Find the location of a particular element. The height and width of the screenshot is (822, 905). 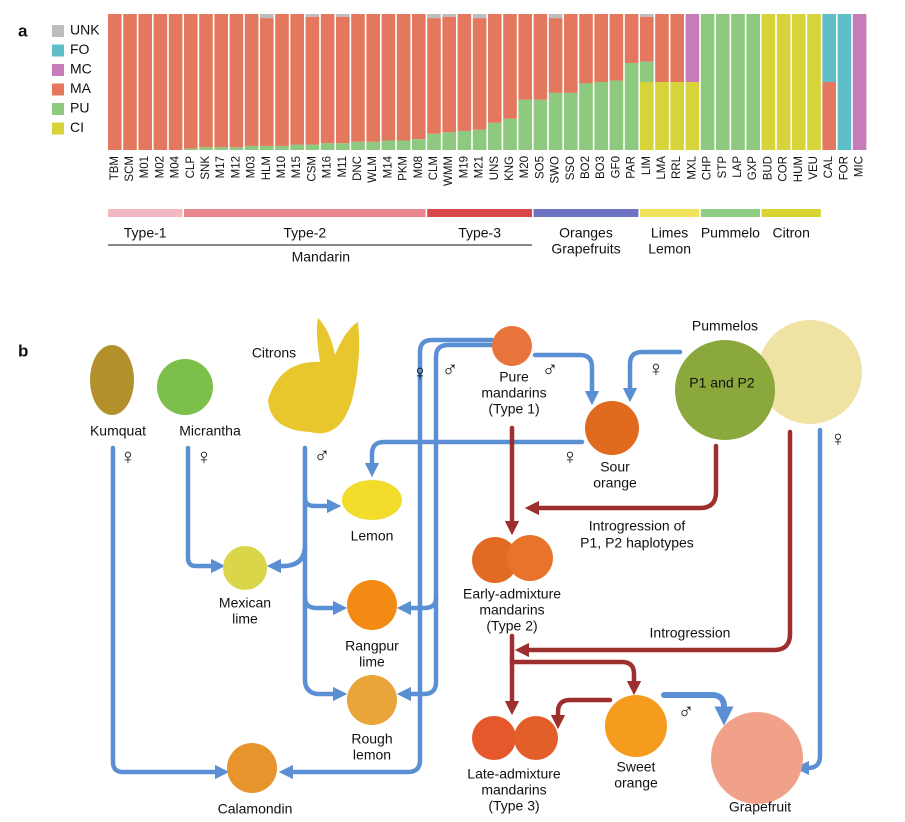

x-tick-label: MIC is located at coordinates (860, 166).